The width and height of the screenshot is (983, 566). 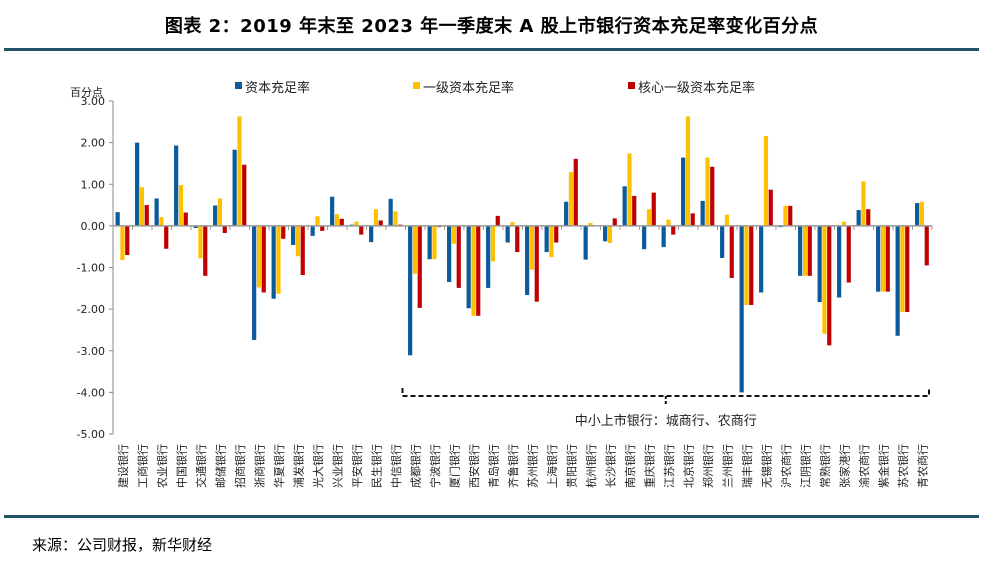 I want to click on legend-label: 一级资本充足率, so click(x=468, y=88).